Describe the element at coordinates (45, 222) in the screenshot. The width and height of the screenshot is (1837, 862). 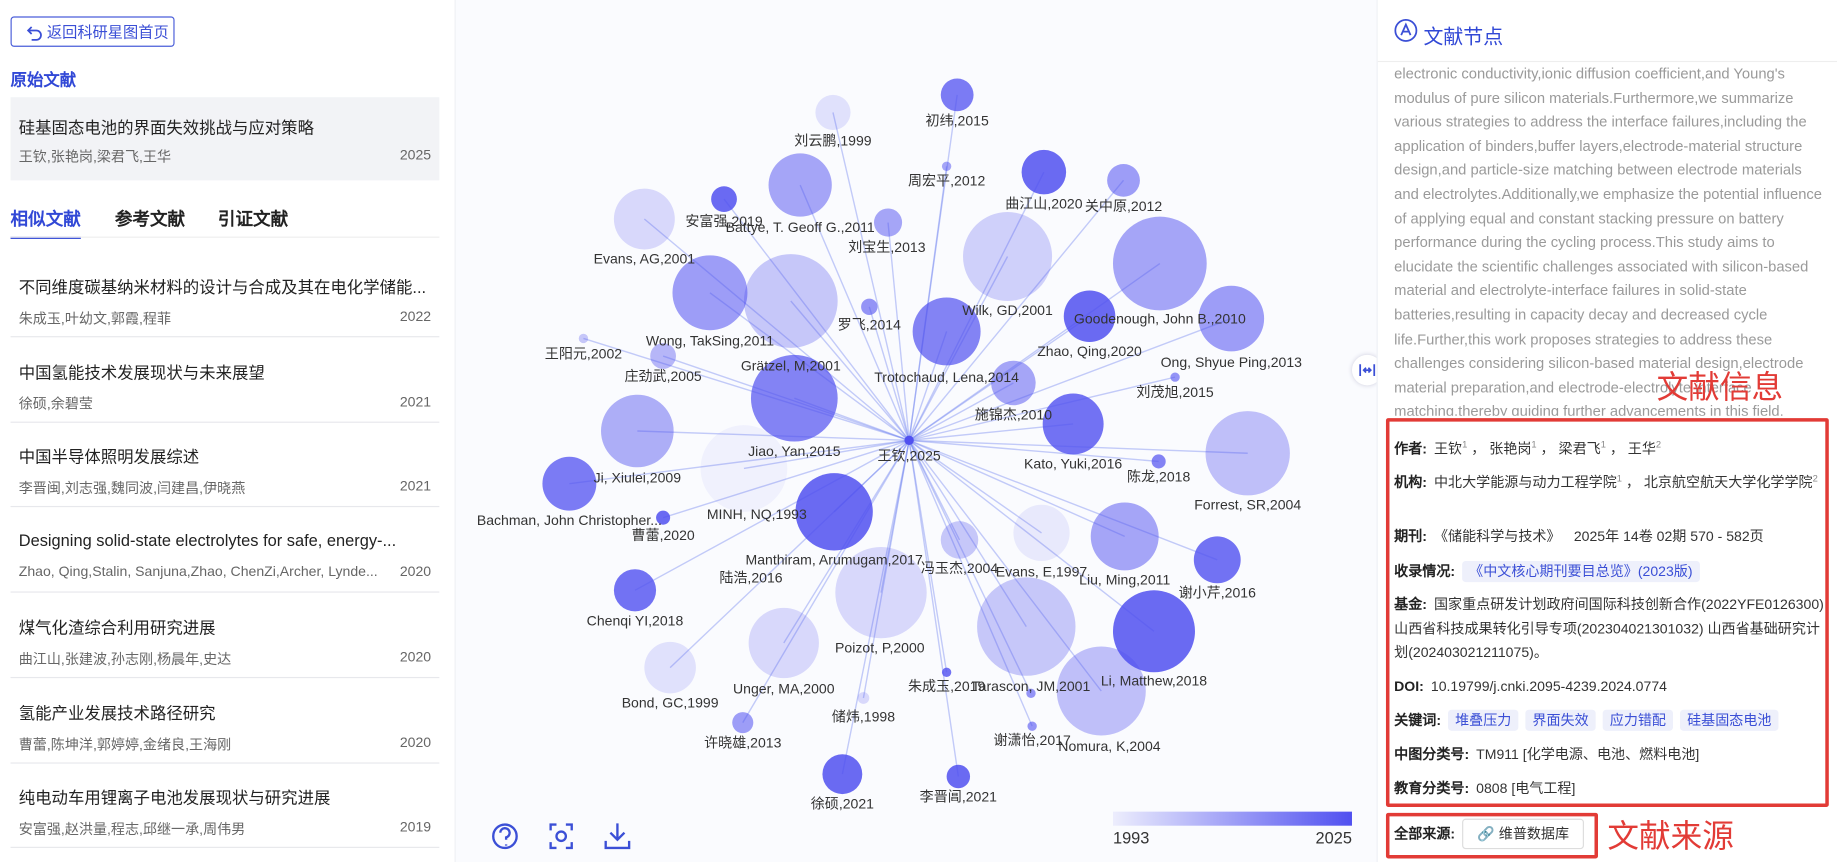
I see `tab: 相似文献` at that location.